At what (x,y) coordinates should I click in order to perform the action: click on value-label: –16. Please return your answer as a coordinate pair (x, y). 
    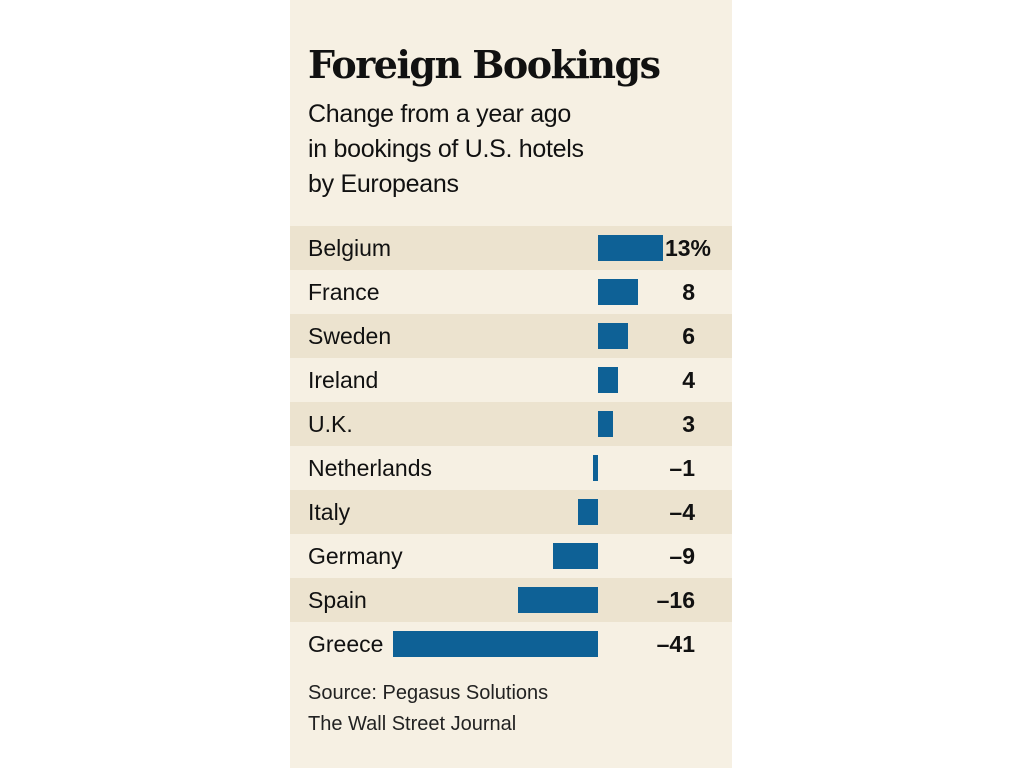
    Looking at the image, I should click on (676, 600).